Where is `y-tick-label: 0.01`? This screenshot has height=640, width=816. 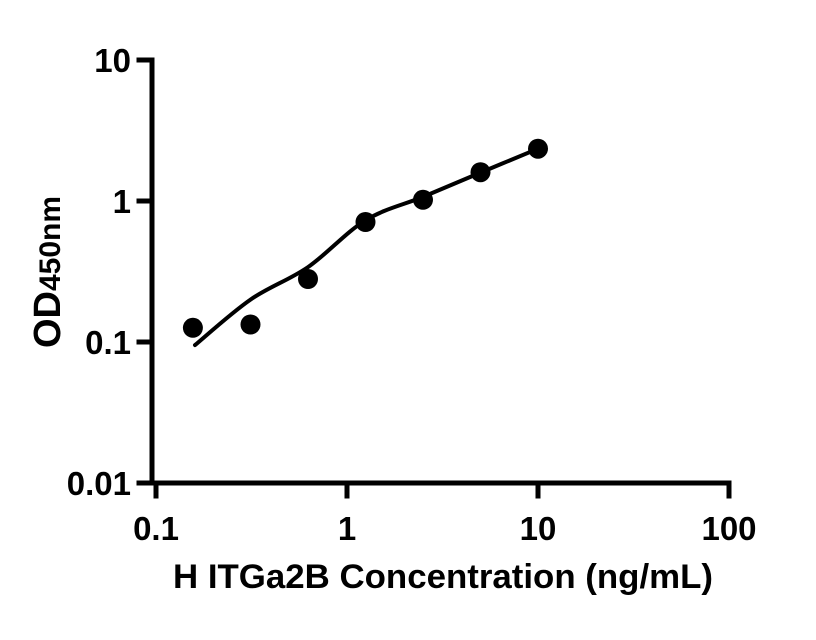 y-tick-label: 0.01 is located at coordinates (99, 483).